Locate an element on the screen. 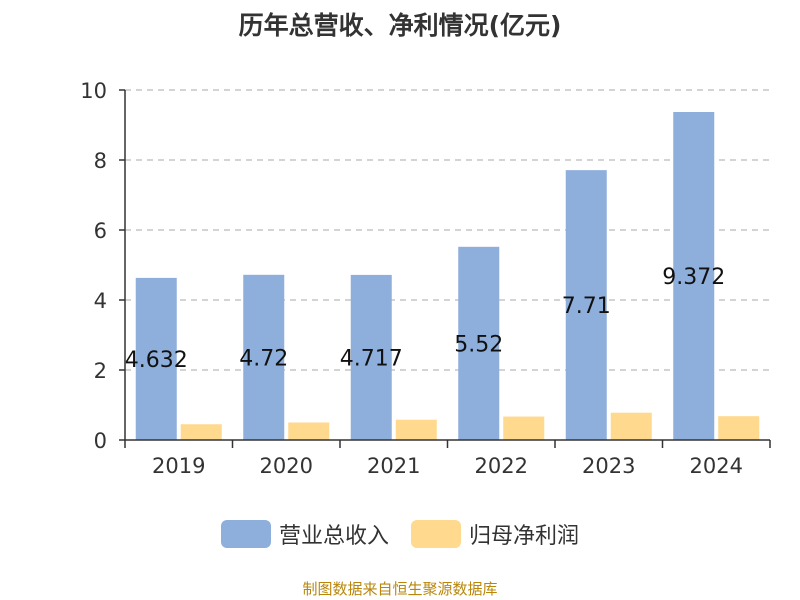 The image size is (800, 600). x-tick-label: 2023 is located at coordinates (608, 466).